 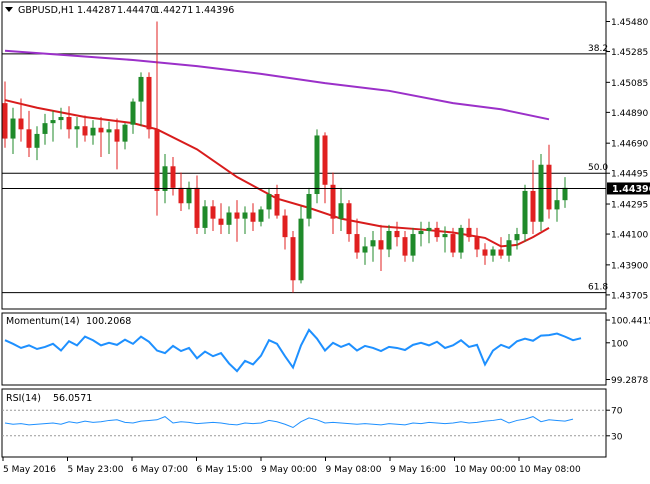 I want to click on time-tick-label: 6 May 07:00, so click(x=160, y=470).